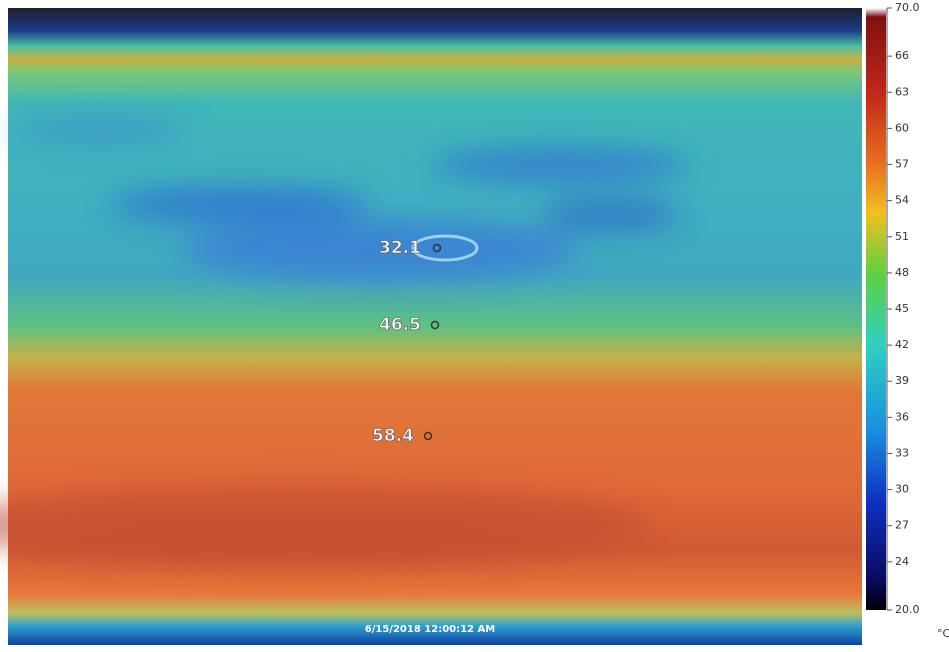 The height and width of the screenshot is (652, 949). I want to click on scale-tick-label: 24, so click(902, 561).